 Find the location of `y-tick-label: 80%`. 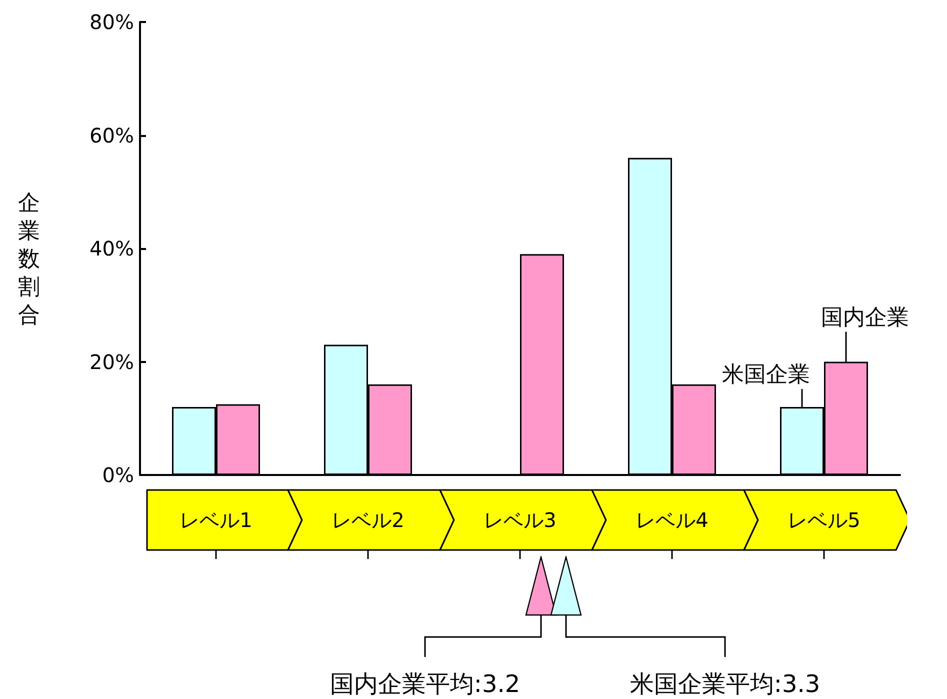

y-tick-label: 80% is located at coordinates (112, 22).